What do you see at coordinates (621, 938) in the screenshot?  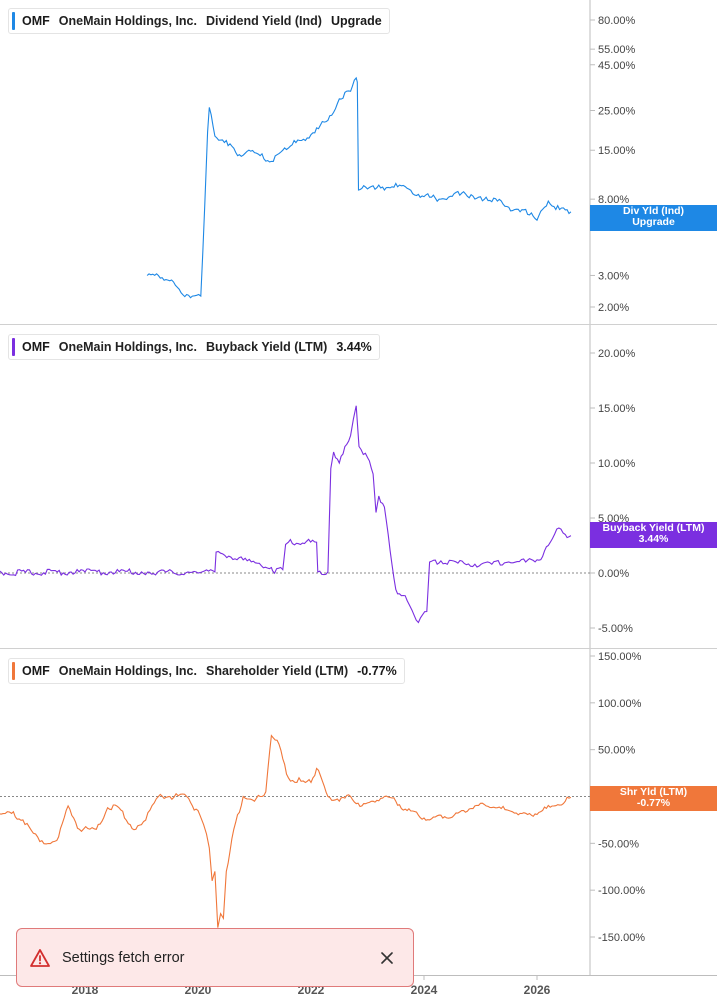 I see `y-tick-label: -150.00%` at bounding box center [621, 938].